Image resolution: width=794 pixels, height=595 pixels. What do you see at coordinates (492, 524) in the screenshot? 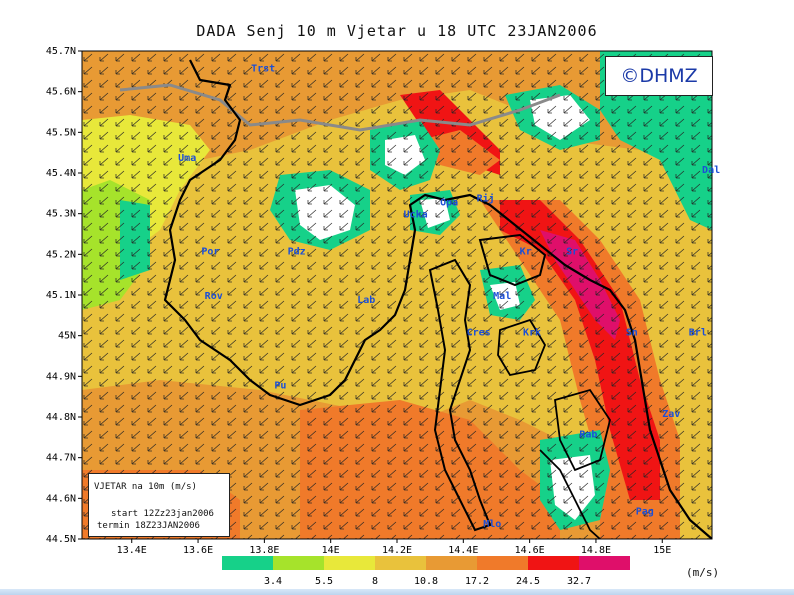
I see `city-label: Mlo` at bounding box center [492, 524].